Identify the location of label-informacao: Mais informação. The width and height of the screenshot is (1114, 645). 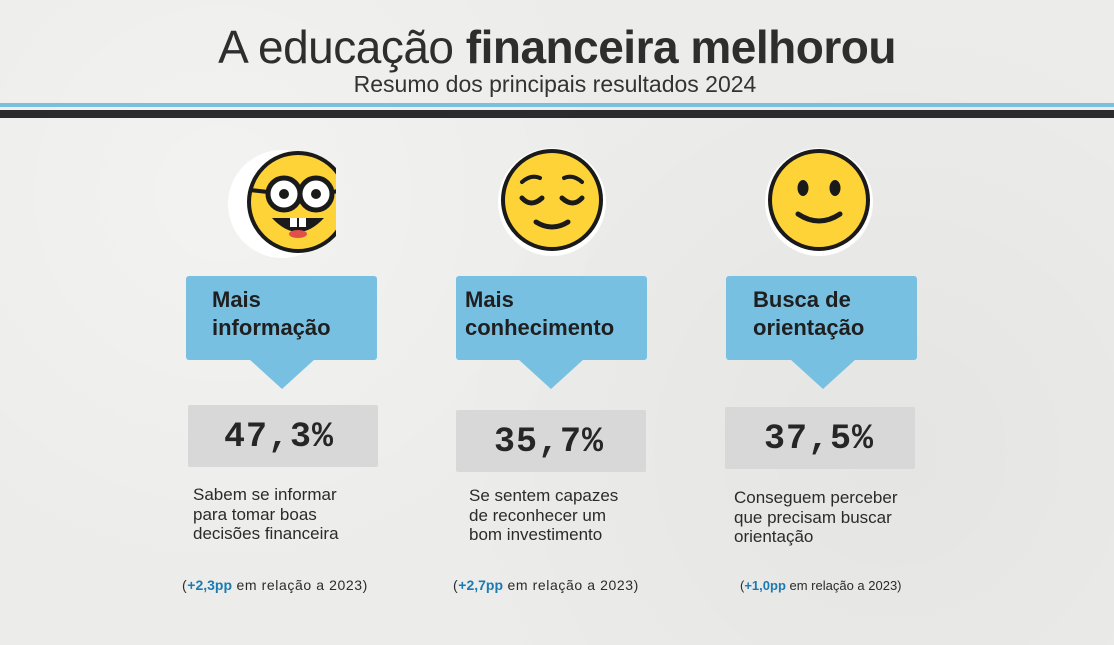
(271, 313).